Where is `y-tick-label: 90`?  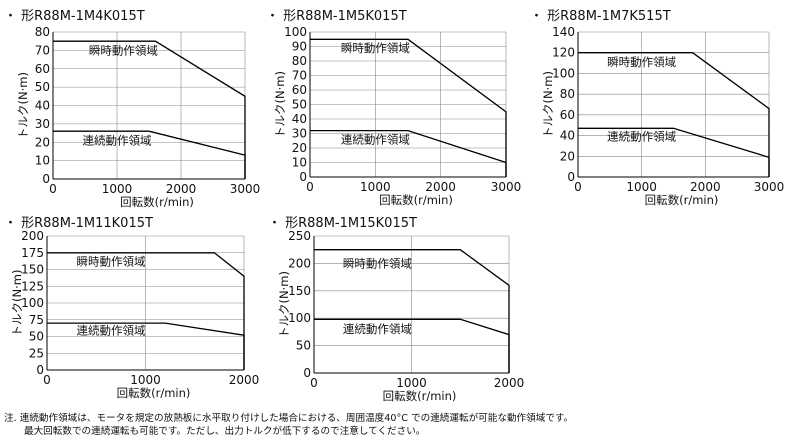 y-tick-label: 90 is located at coordinates (299, 47).